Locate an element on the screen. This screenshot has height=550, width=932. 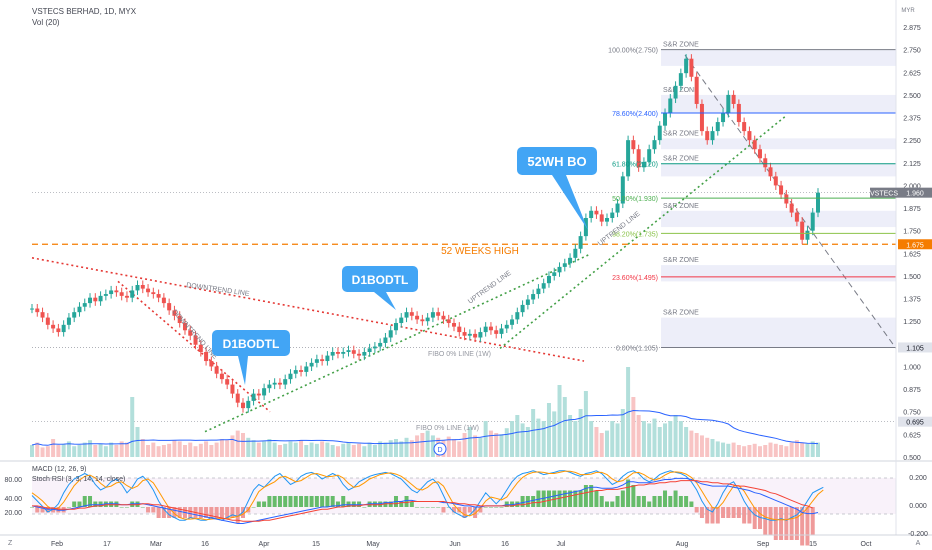
auto-scale-icon: A is located at coordinates (918, 543).